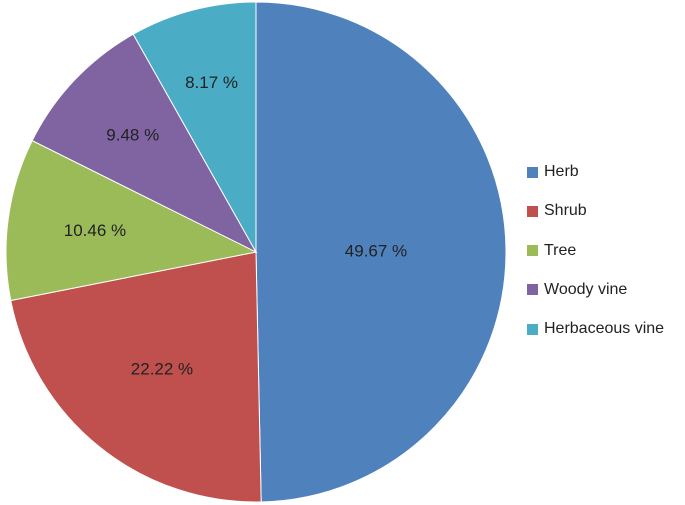  What do you see at coordinates (194, 127) in the screenshot?
I see `pie-slice-herbaceous-vine` at bounding box center [194, 127].